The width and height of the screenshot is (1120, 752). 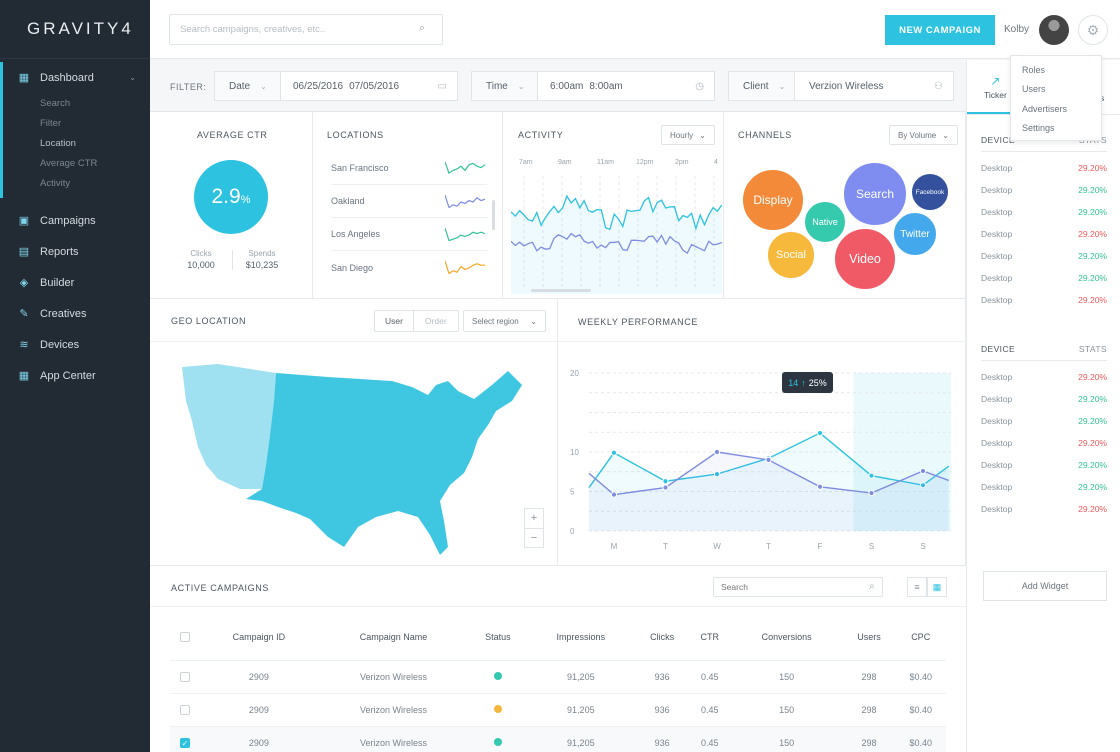 What do you see at coordinates (505, 86) in the screenshot?
I see `time-select: Time ⌄` at bounding box center [505, 86].